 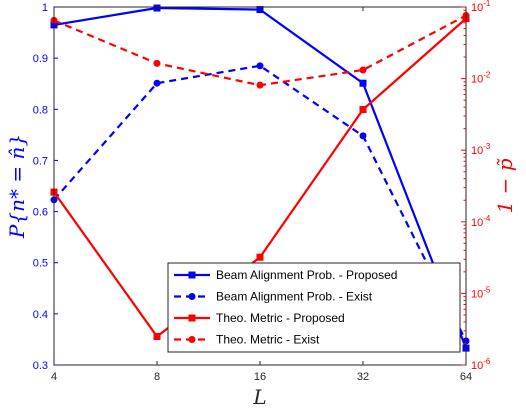 I want to click on legend-label: Beam Alignment Prob. - Exist, so click(x=294, y=297).